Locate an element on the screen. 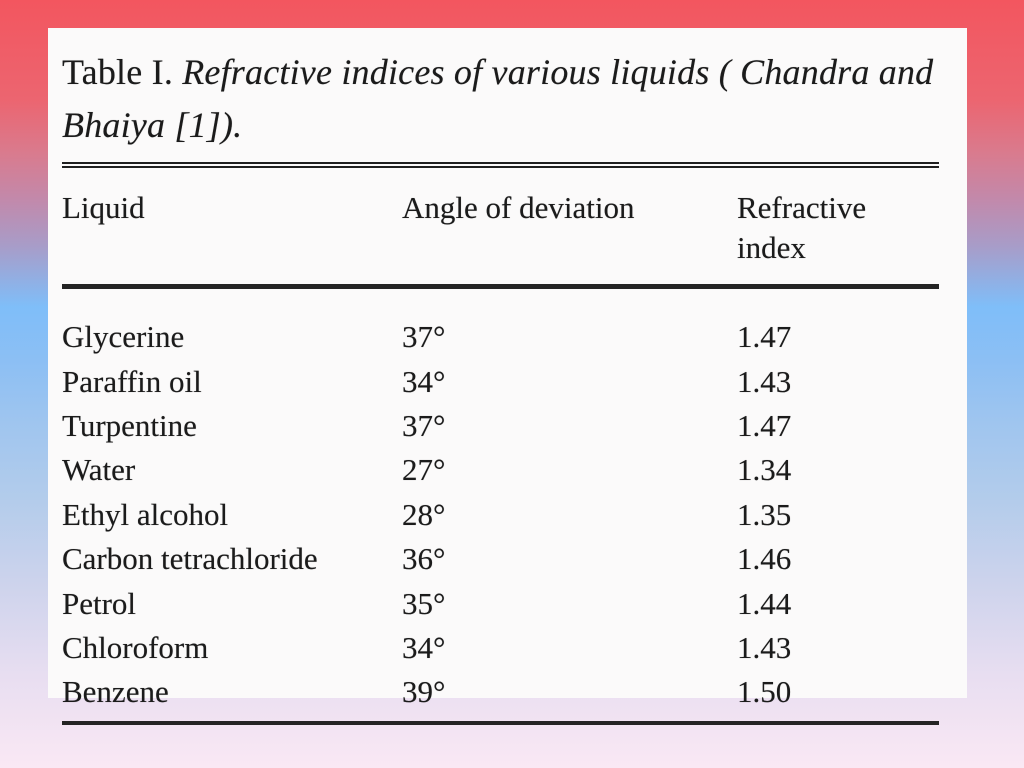 The width and height of the screenshot is (1024, 768). liquid-cell: Benzene is located at coordinates (115, 692).